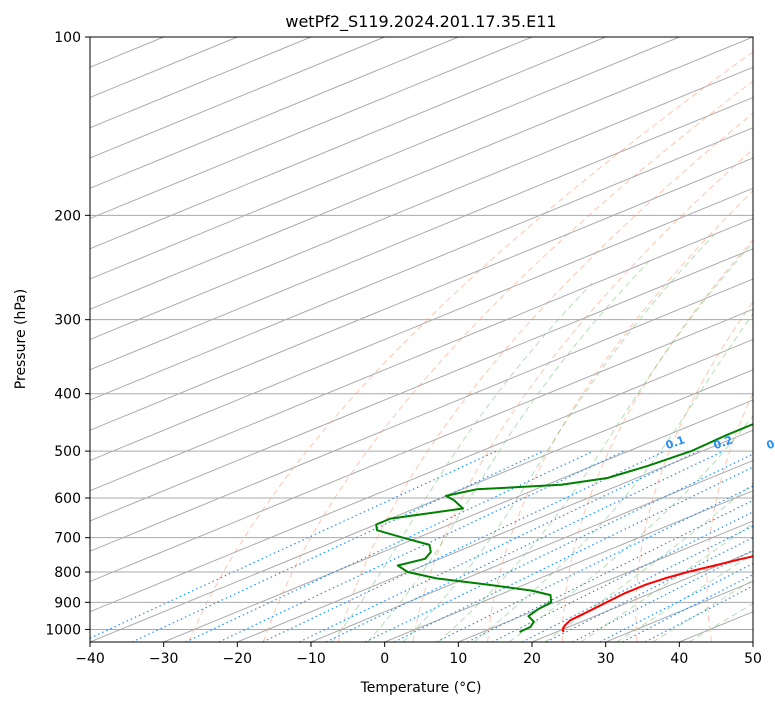  I want to click on y-tick-label: 900, so click(67, 603).